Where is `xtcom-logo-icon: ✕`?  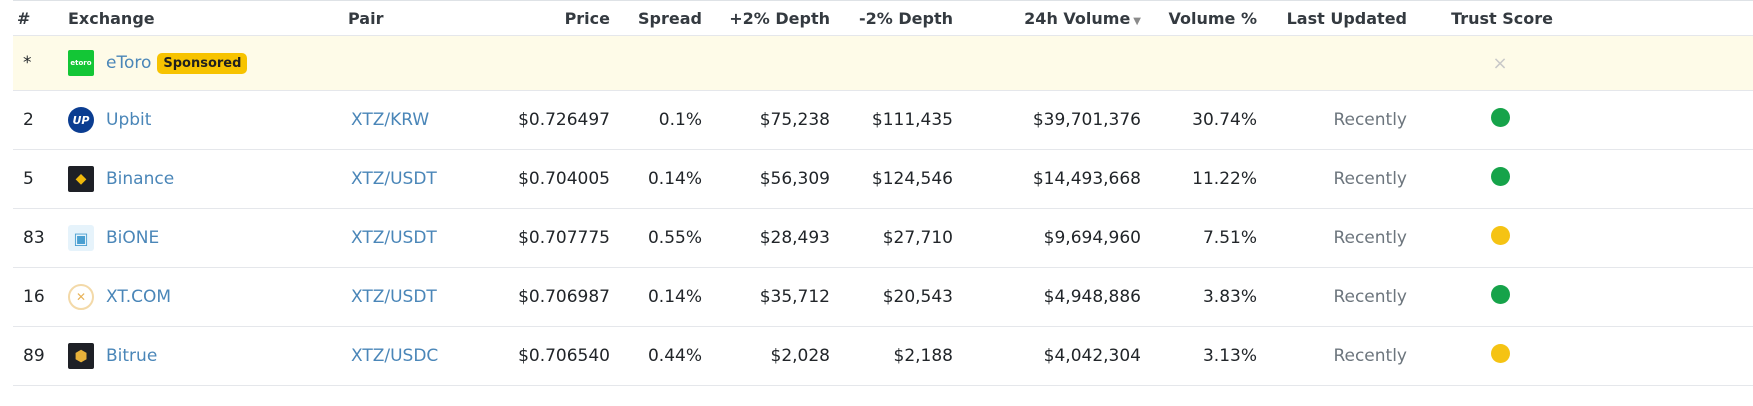
xtcom-logo-icon: ✕ is located at coordinates (81, 297).